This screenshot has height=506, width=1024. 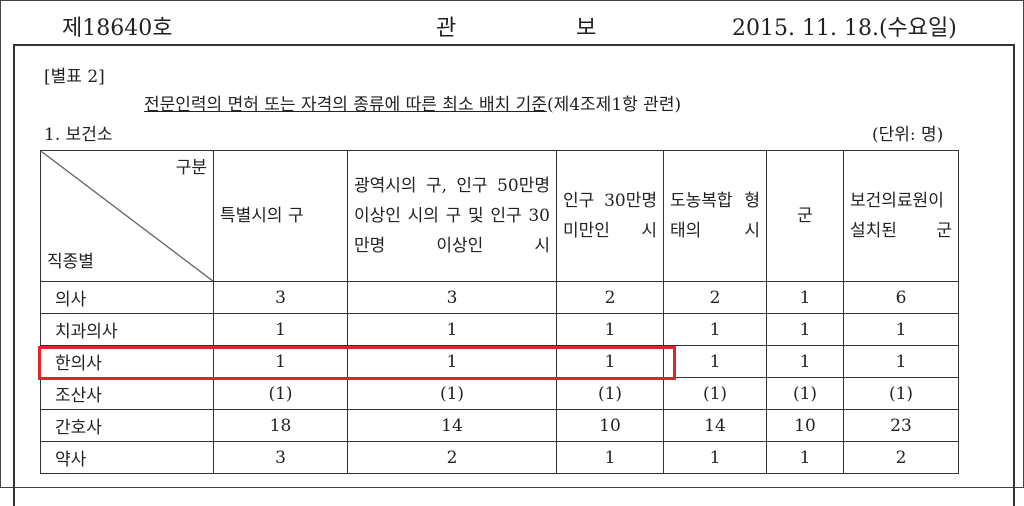 I want to click on table-row: 의사 3 3 2 2 1 6, so click(x=499, y=297).